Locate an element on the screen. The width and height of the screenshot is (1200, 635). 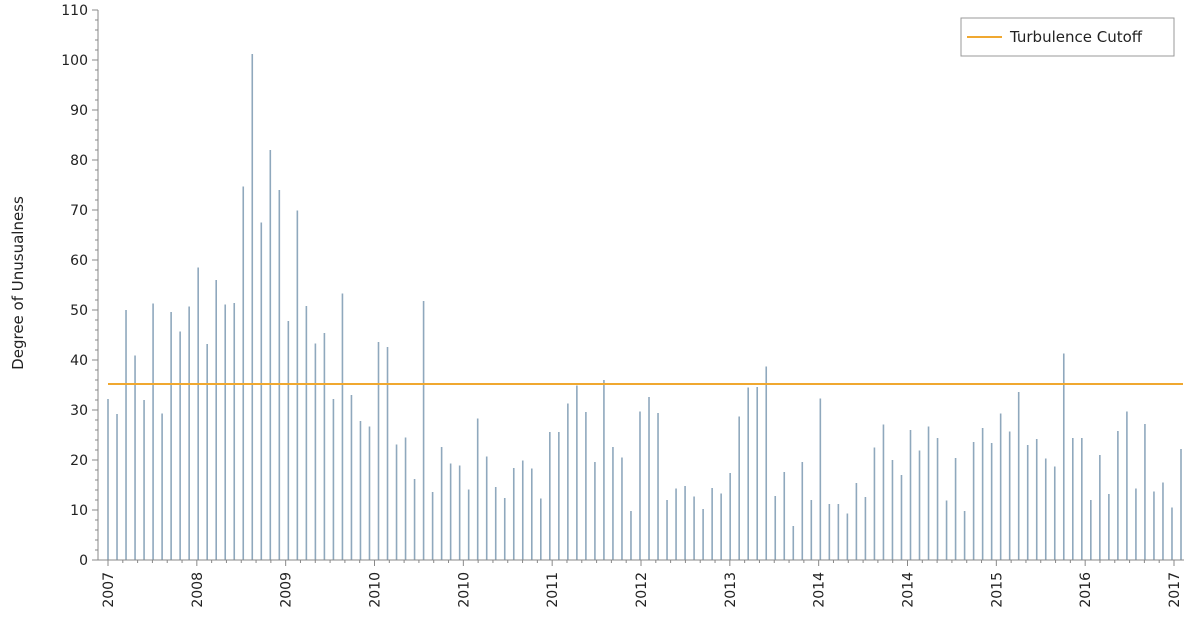
legend: Turbulence Cutoff is located at coordinates (1067, 37).